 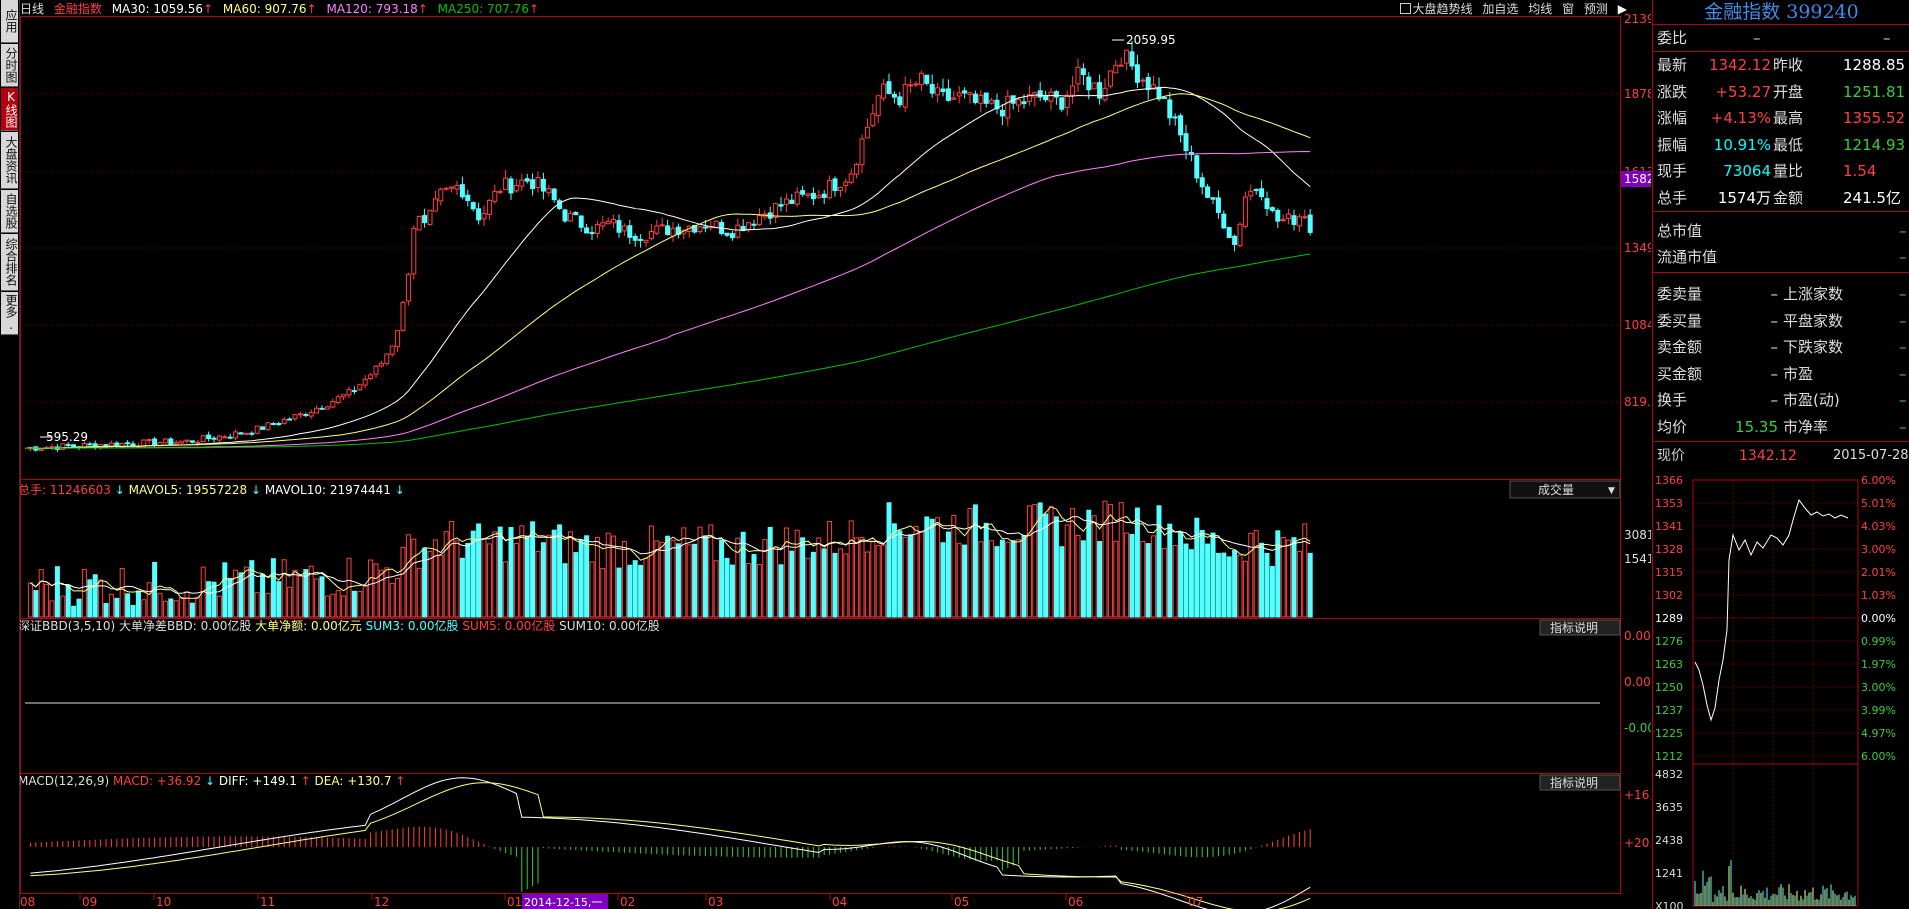 What do you see at coordinates (157, 9) in the screenshot?
I see `ma30-label: MA30: 1059.56` at bounding box center [157, 9].